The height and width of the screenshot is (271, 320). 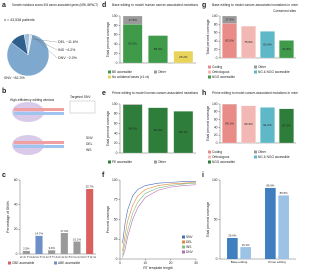 I want to click on slice-label: INS~4.2%, so click(x=67, y=50).